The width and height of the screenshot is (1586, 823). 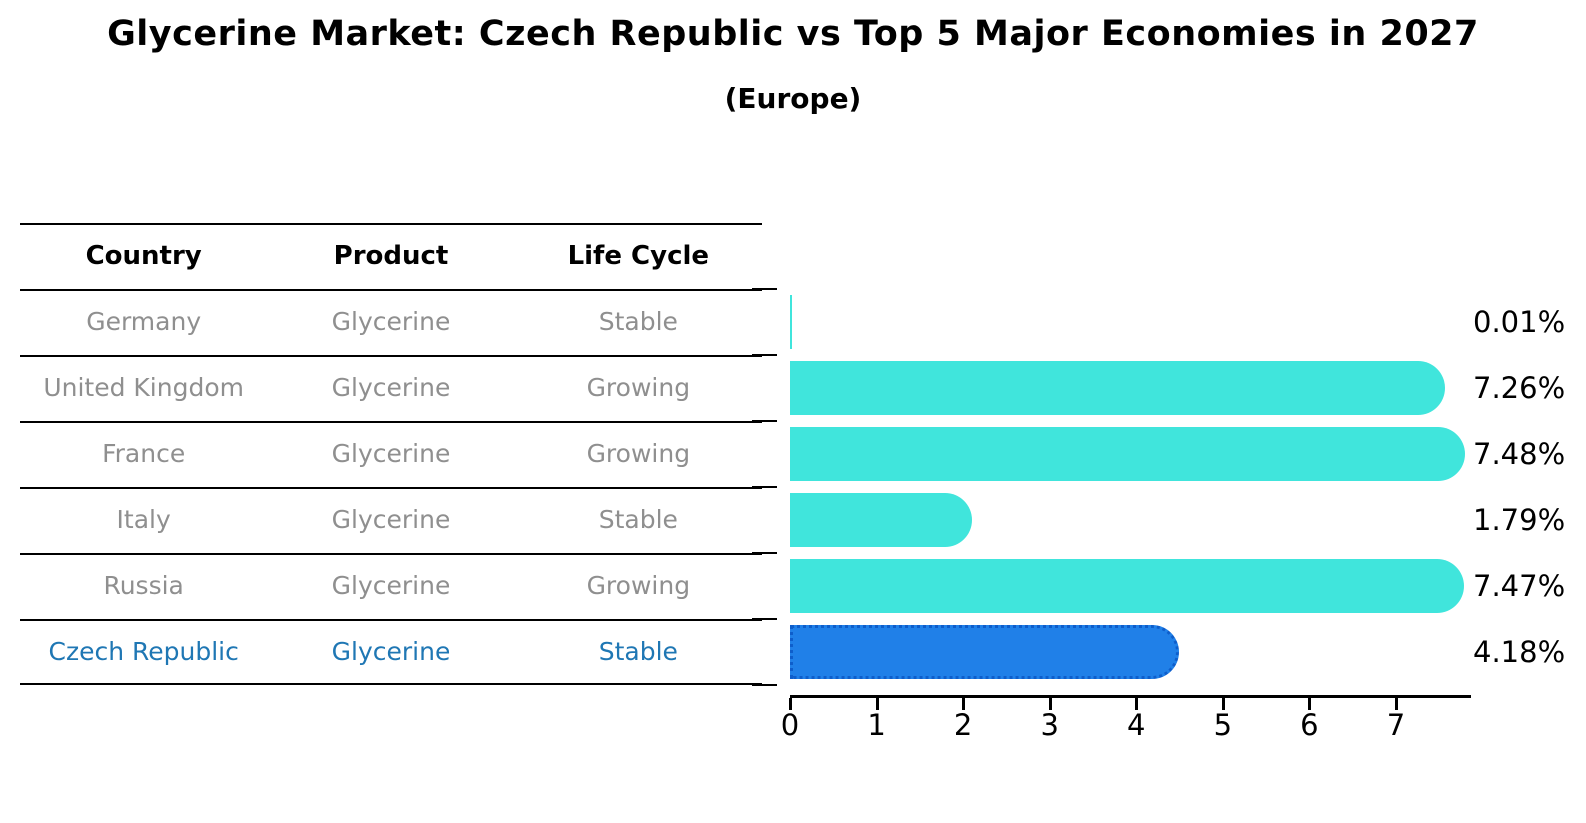 What do you see at coordinates (638, 256) in the screenshot?
I see `column-header-lifecycle: Life Cycle` at bounding box center [638, 256].